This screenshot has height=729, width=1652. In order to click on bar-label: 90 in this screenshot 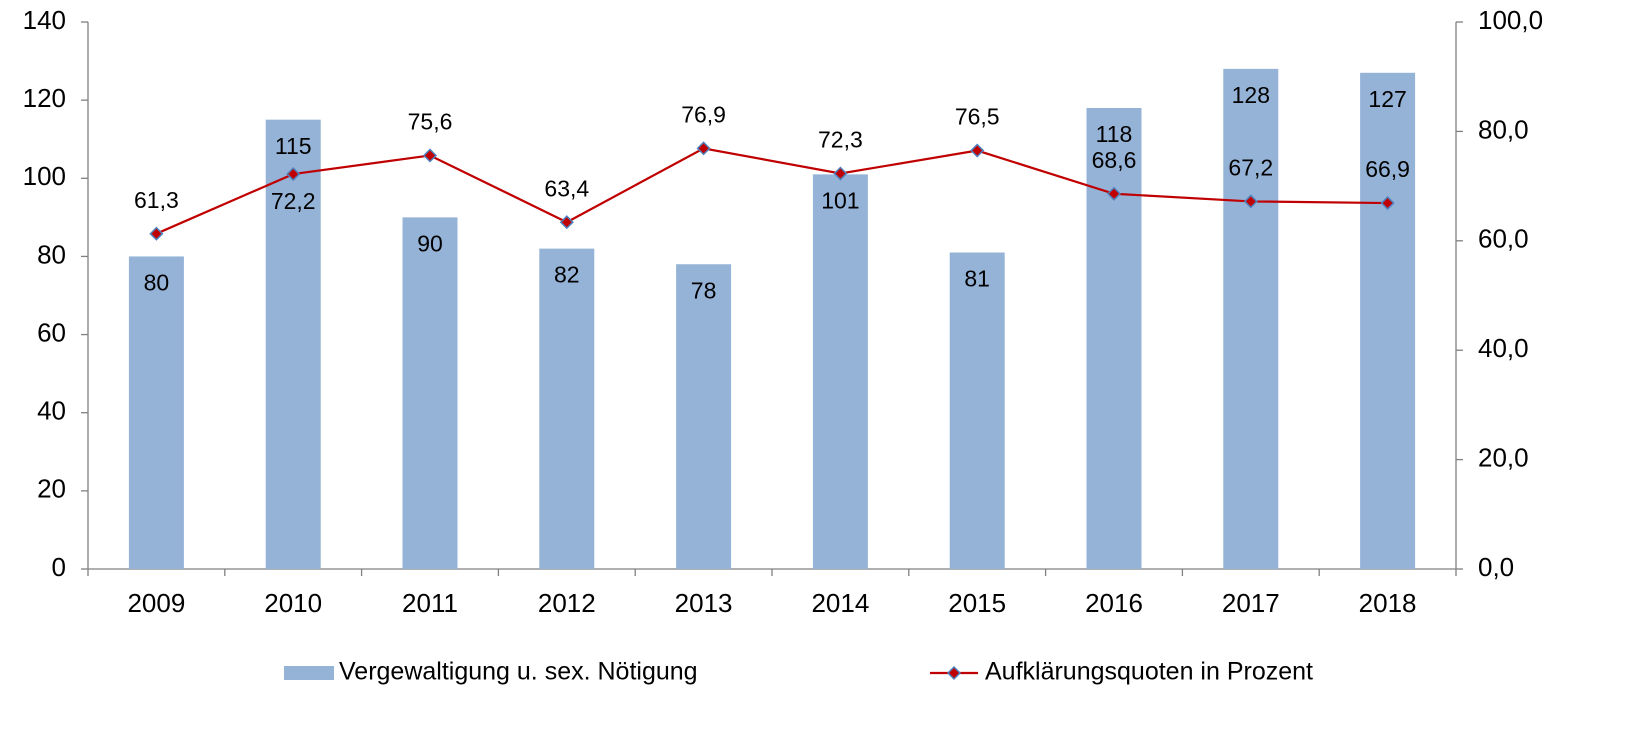, I will do `click(430, 243)`.